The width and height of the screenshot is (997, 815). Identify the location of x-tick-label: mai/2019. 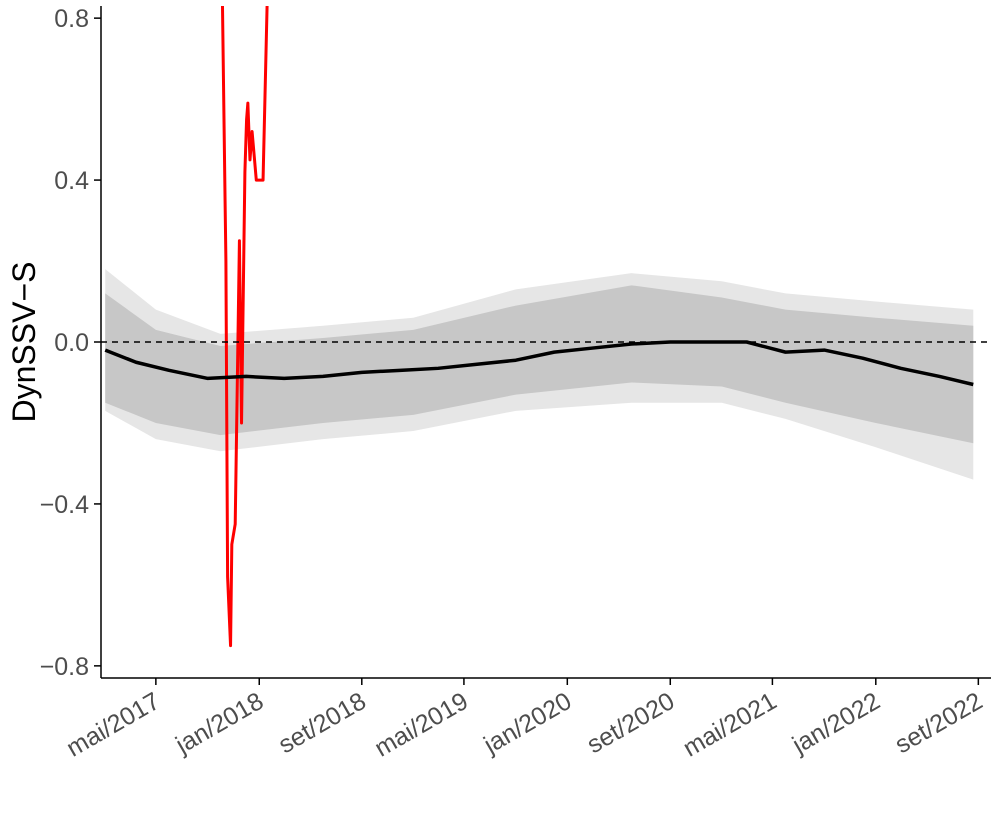
(421, 725).